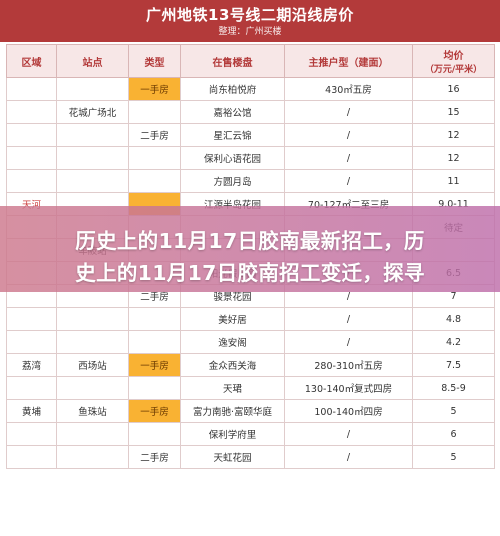 The image size is (500, 536). What do you see at coordinates (453, 434) in the screenshot?
I see `cell-price: 6` at bounding box center [453, 434].